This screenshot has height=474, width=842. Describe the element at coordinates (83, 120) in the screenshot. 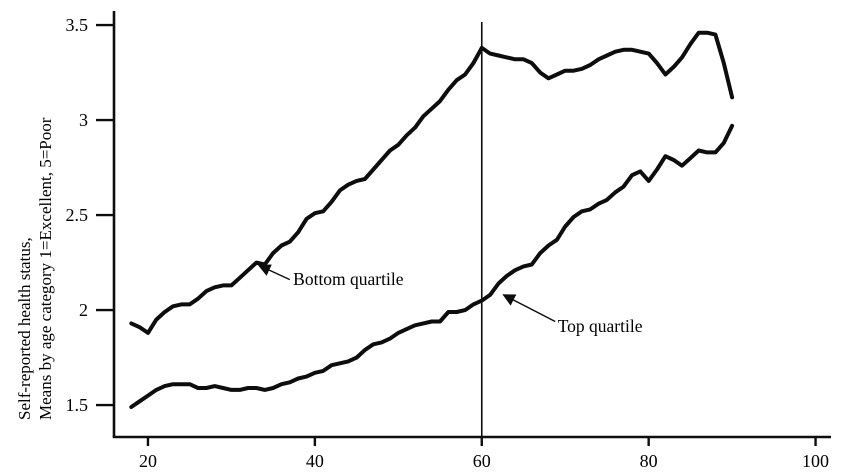

I see `y-tick-label: 3` at that location.